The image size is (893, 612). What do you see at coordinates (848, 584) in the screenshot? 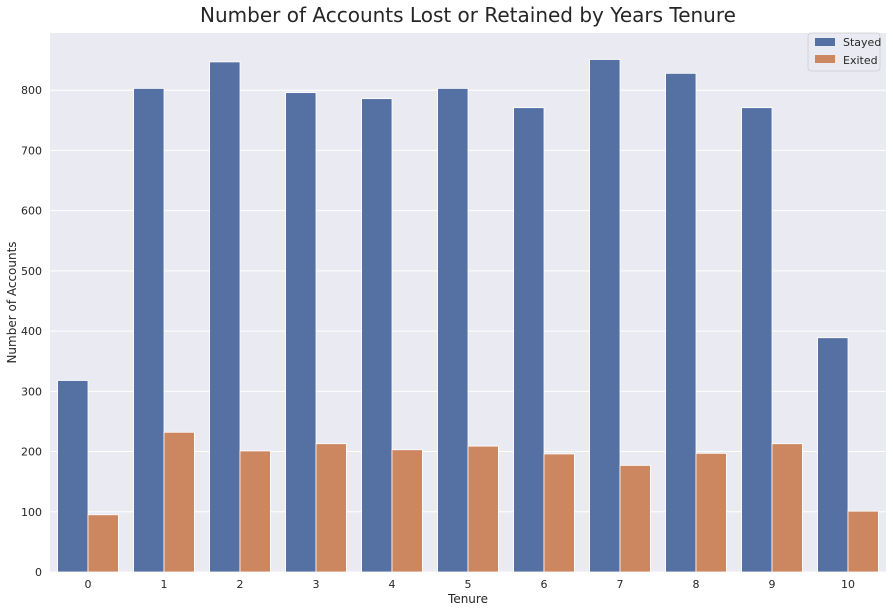
I see `x-tick-label: 10` at bounding box center [848, 584].